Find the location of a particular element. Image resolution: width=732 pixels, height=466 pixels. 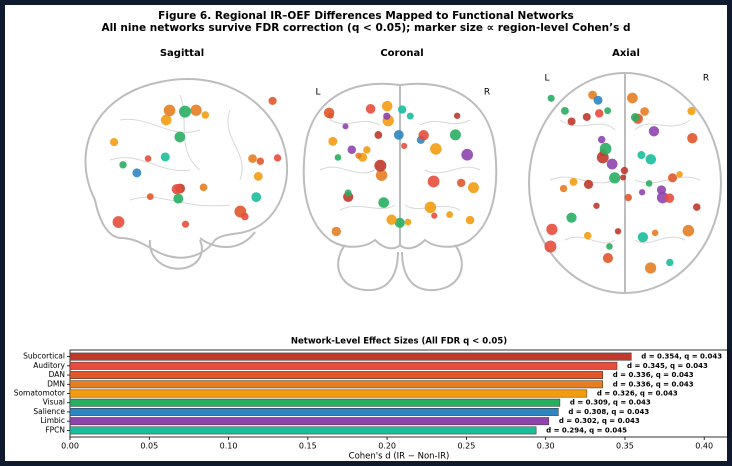

value-label: d = 0.345, q = 0.043 is located at coordinates (667, 366).